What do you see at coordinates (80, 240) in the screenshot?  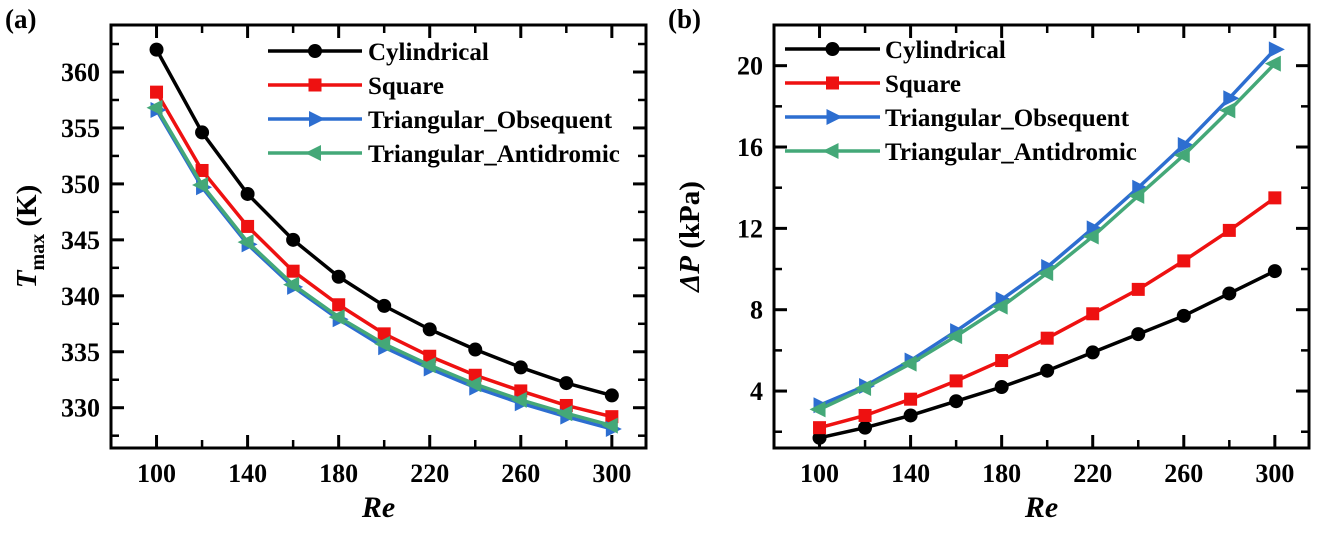 I see `y-tick-label: 345` at bounding box center [80, 240].